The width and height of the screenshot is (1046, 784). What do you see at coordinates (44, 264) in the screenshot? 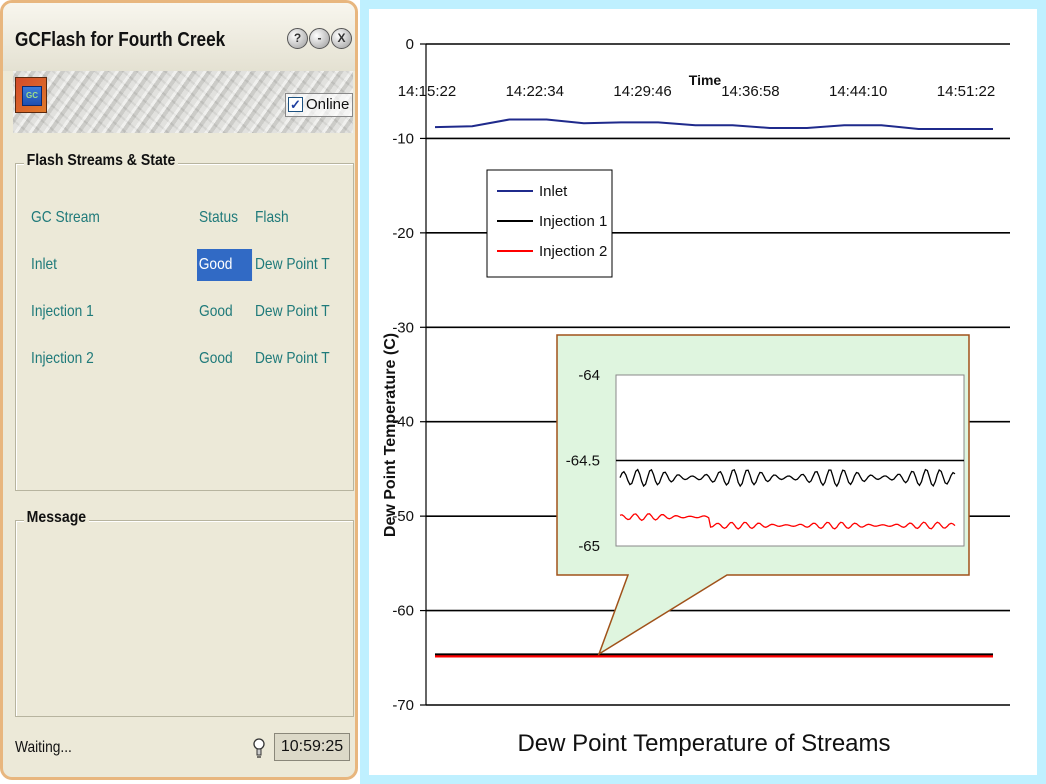
I see `stream-name: Inlet` at bounding box center [44, 264].